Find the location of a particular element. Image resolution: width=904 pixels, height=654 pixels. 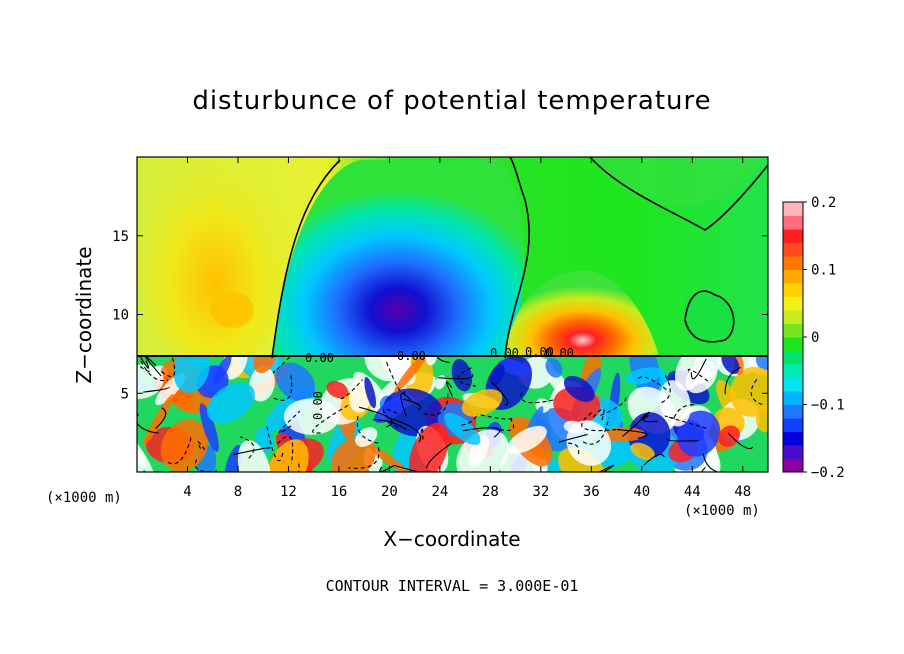

turbulent-layer is located at coordinates (452, 414).